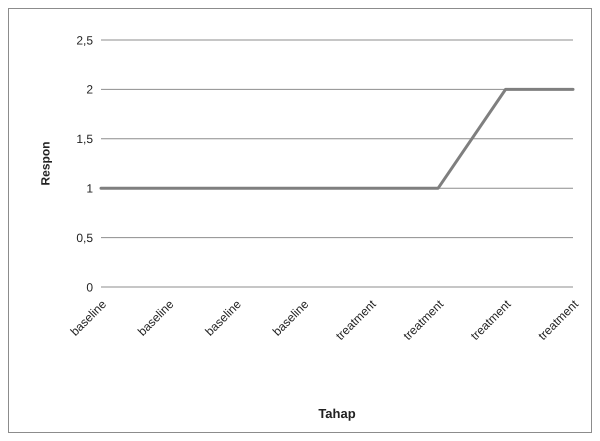 Image resolution: width=600 pixels, height=441 pixels. What do you see at coordinates (90, 287) in the screenshot?
I see `y-tick-label: 0` at bounding box center [90, 287].